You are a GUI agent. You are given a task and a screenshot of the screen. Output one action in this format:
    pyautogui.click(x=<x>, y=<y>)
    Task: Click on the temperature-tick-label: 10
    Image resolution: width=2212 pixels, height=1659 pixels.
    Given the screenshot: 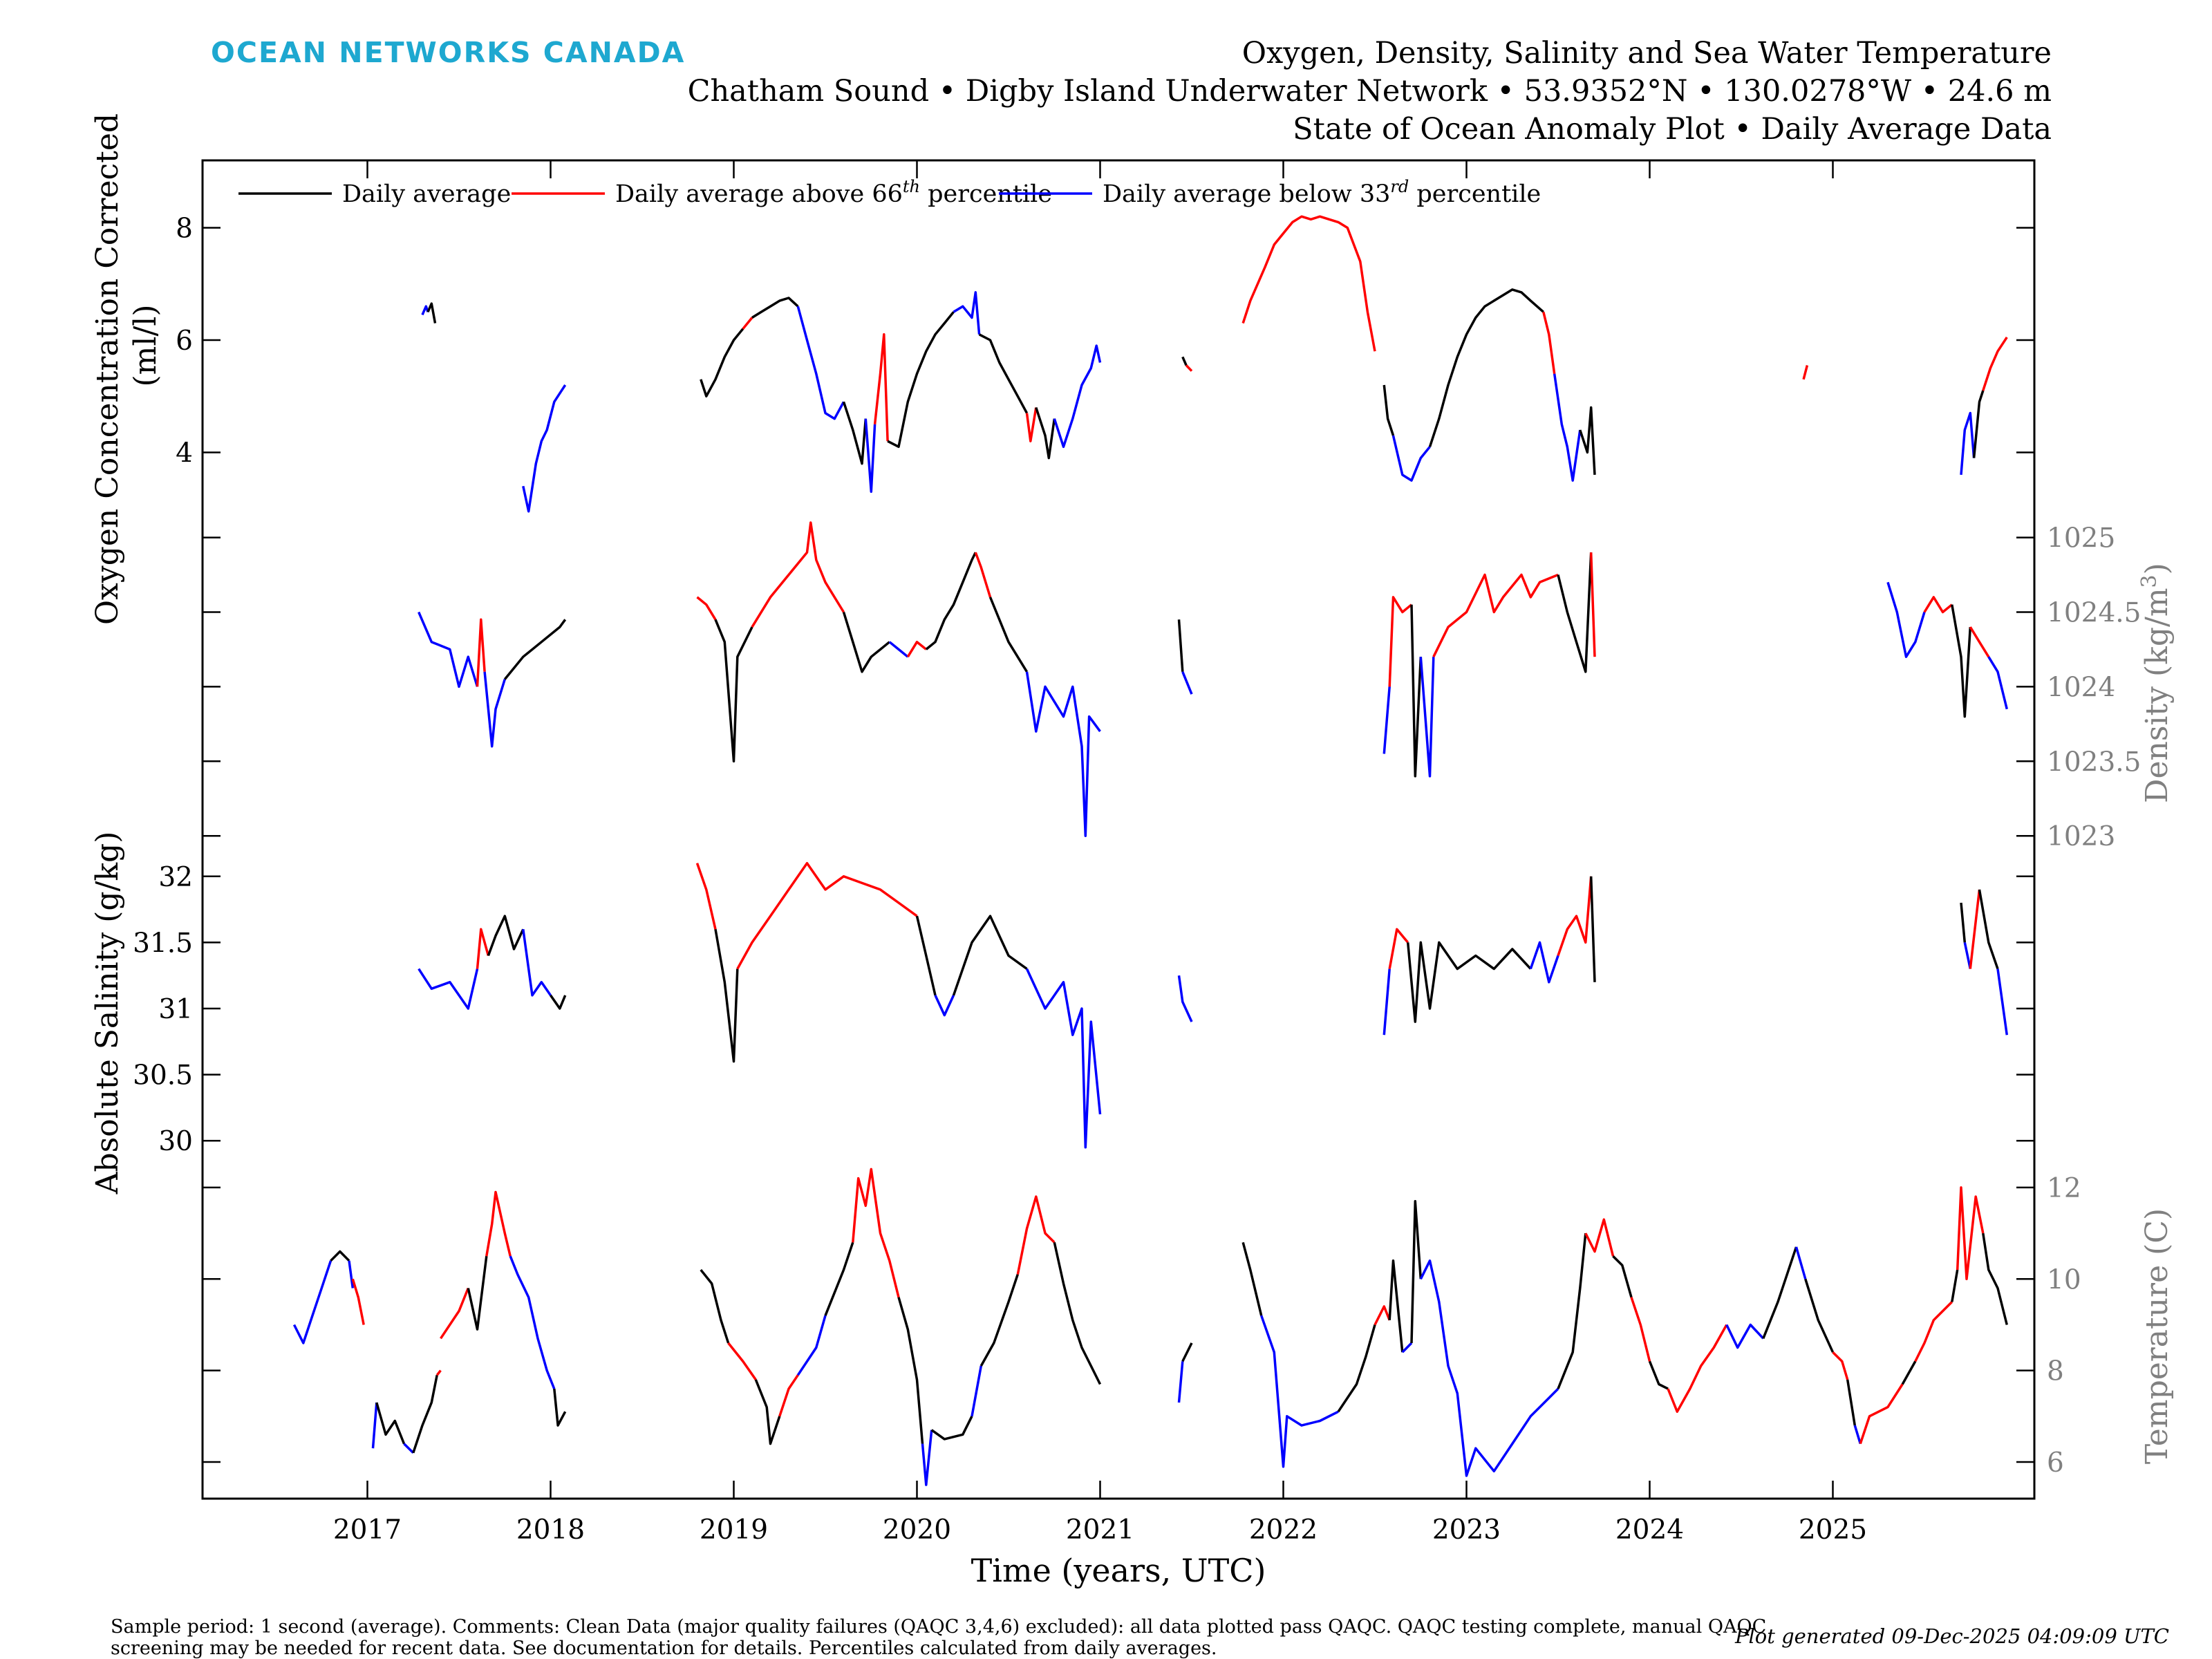 What is the action you would take?
    pyautogui.click(x=2064, y=1279)
    